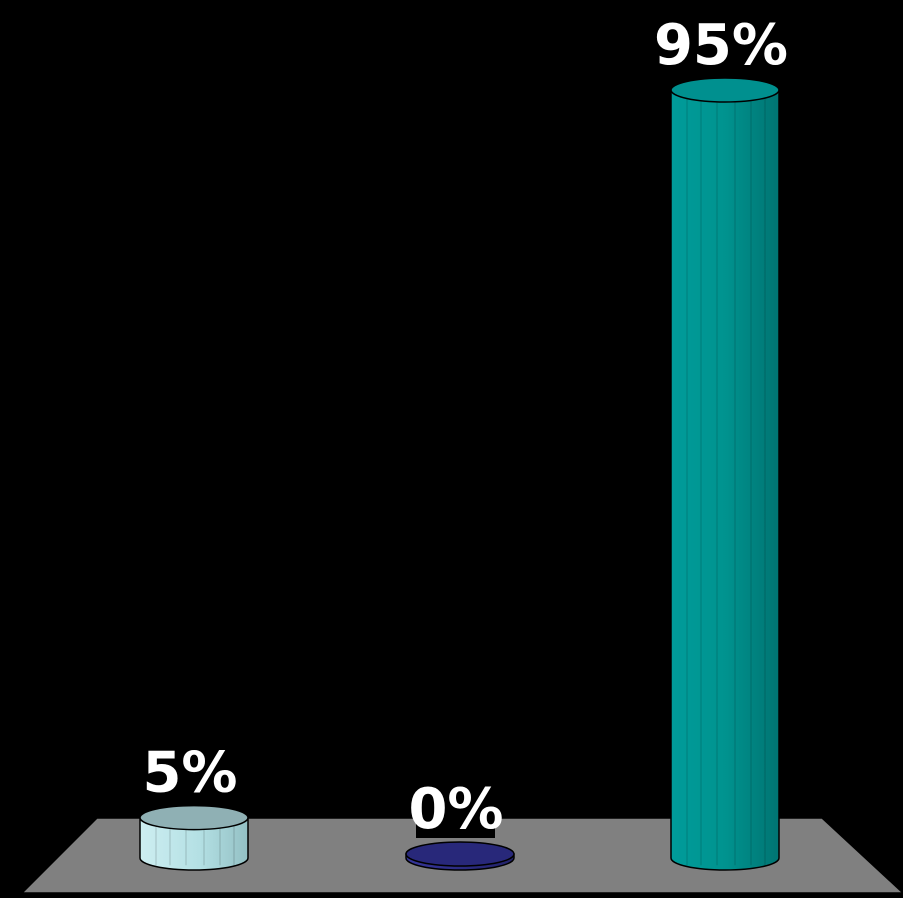  I want to click on data-label-1: 0%, so click(455, 809).